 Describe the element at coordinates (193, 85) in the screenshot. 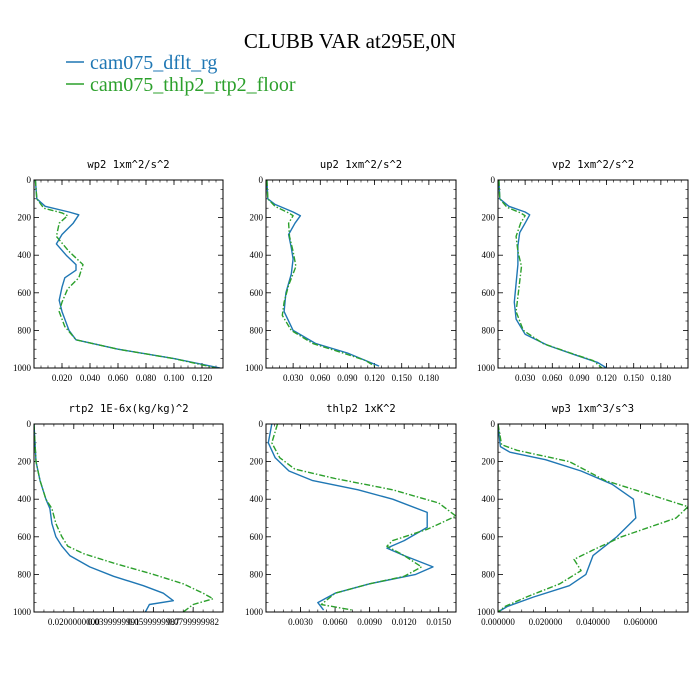

I see `legend-label-1: cam075_thlp2_rtp2_floor` at that location.